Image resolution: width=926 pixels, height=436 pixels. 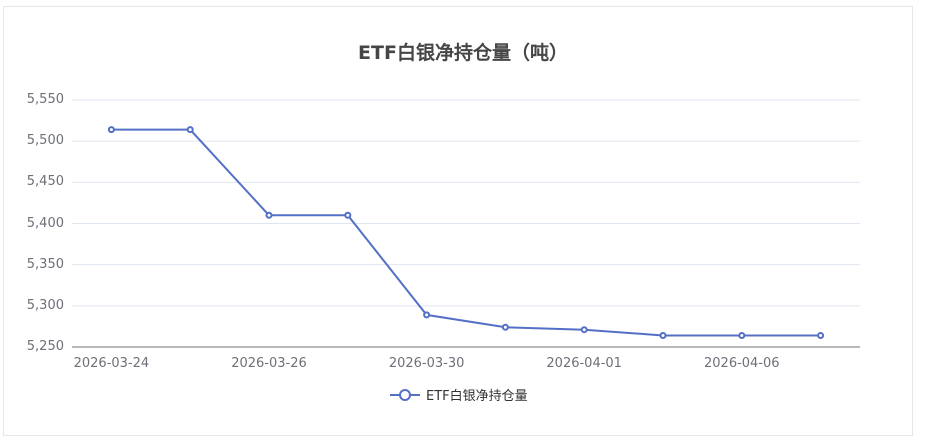 I want to click on y-tick-label: 5,400, so click(x=45, y=223).